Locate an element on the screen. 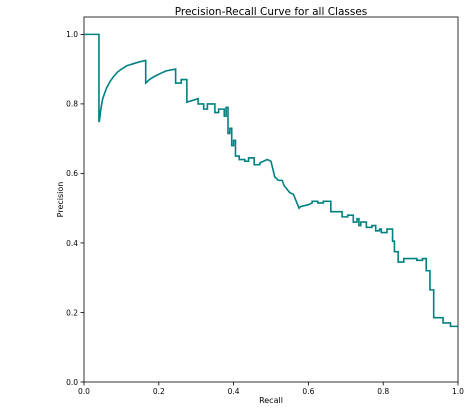 Image resolution: width=474 pixels, height=415 pixels. y-axis-ticks: 0.0 0.2 0.4 0.6 0.8 1.0 is located at coordinates (75, 208).